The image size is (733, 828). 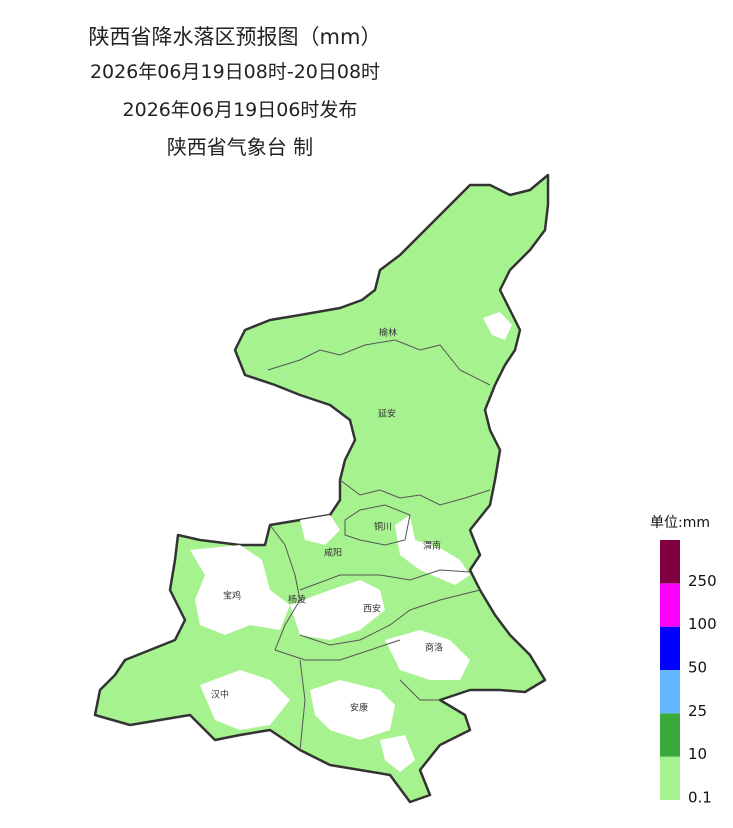 I want to click on legend-label: 10, so click(x=697, y=754).